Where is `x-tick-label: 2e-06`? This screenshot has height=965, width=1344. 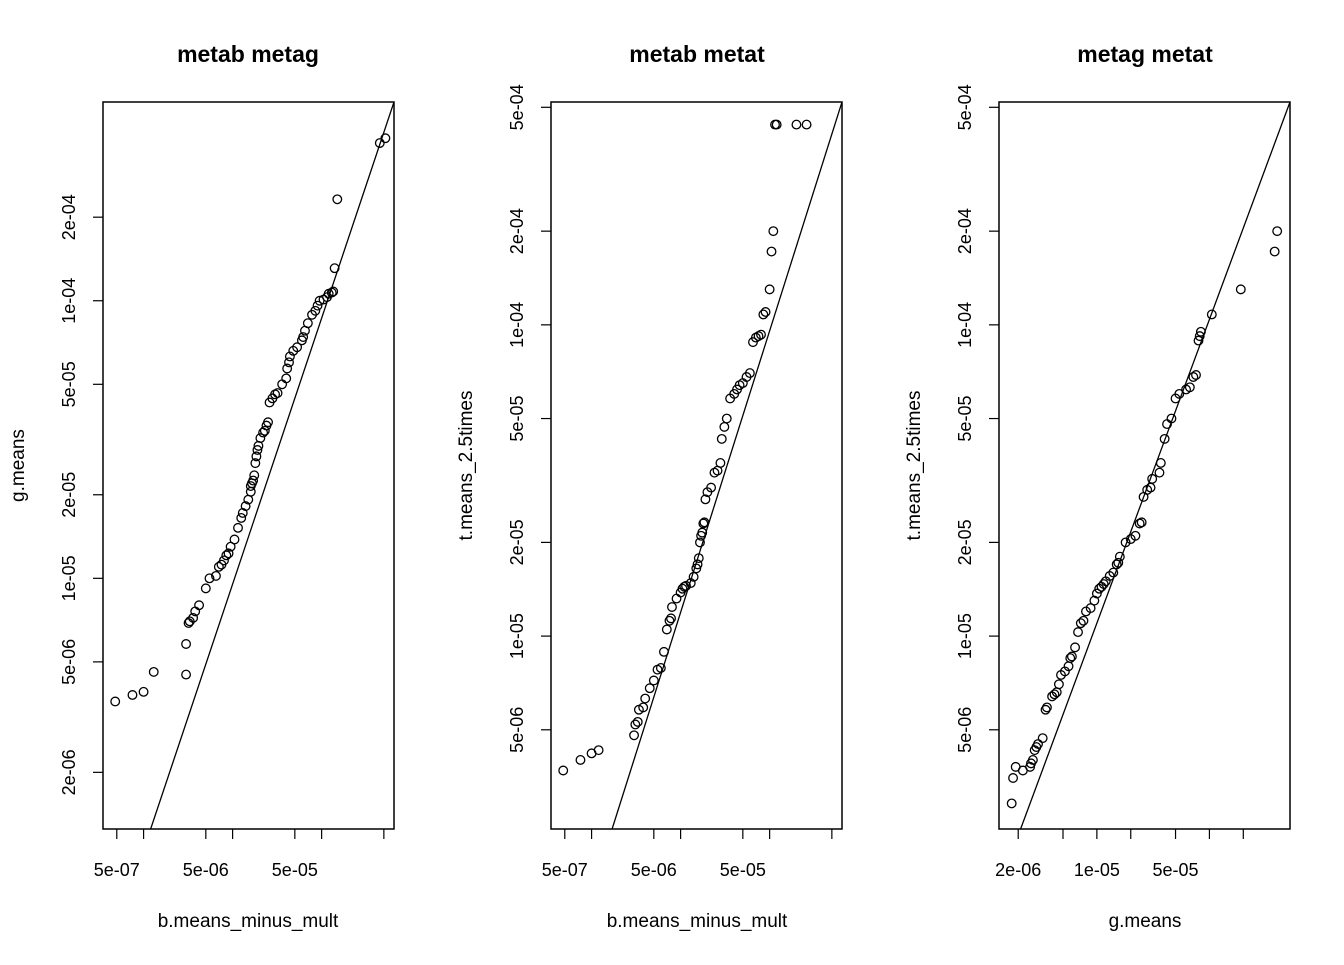 x-tick-label: 2e-06 is located at coordinates (1018, 870).